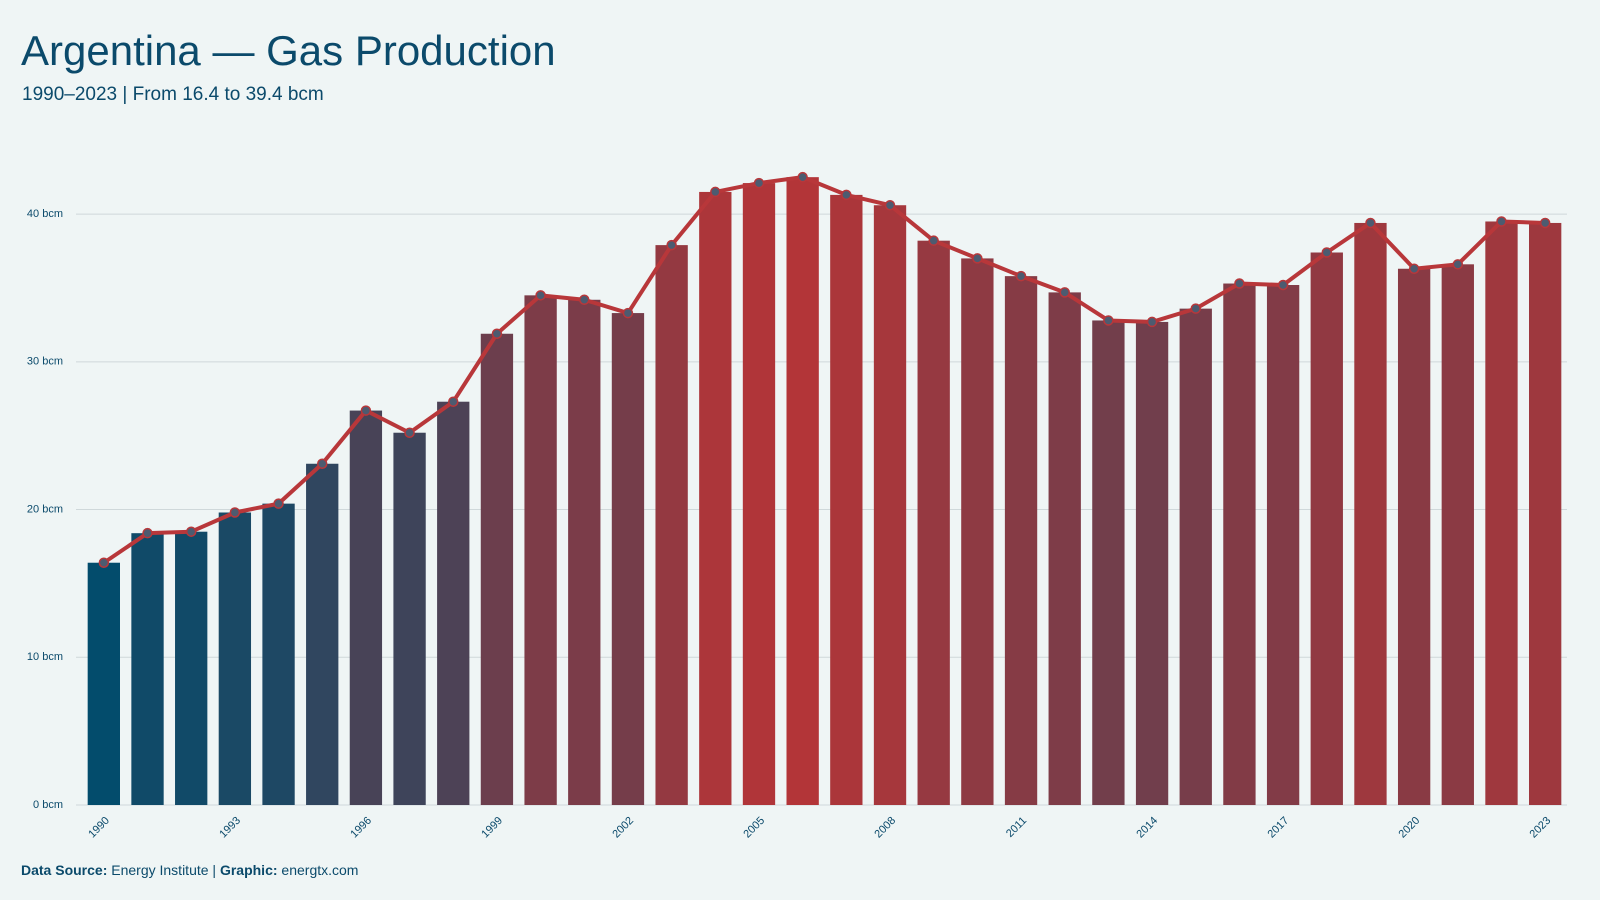 The width and height of the screenshot is (1600, 900). Describe the element at coordinates (1278, 828) in the screenshot. I see `x-tick-label: 2017` at that location.